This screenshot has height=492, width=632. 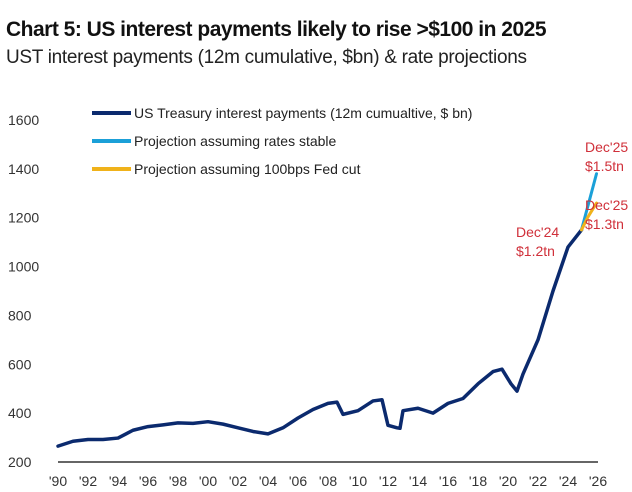 What do you see at coordinates (118, 481) in the screenshot?
I see `x-tick-label: '94` at bounding box center [118, 481].